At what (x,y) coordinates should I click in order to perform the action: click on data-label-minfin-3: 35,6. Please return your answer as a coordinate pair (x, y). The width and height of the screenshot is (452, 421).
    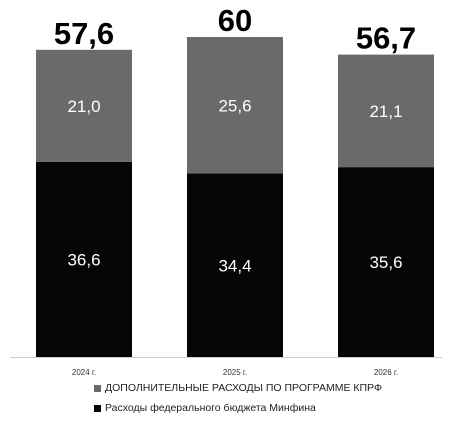
    Looking at the image, I should click on (385, 262).